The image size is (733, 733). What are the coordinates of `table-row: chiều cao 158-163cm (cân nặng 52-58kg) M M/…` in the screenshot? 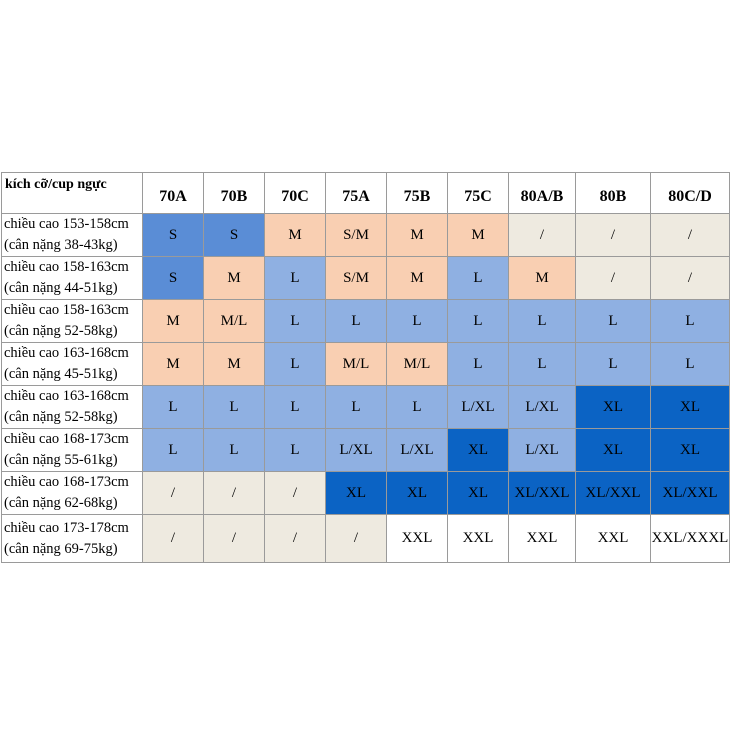 It's located at (365, 321).